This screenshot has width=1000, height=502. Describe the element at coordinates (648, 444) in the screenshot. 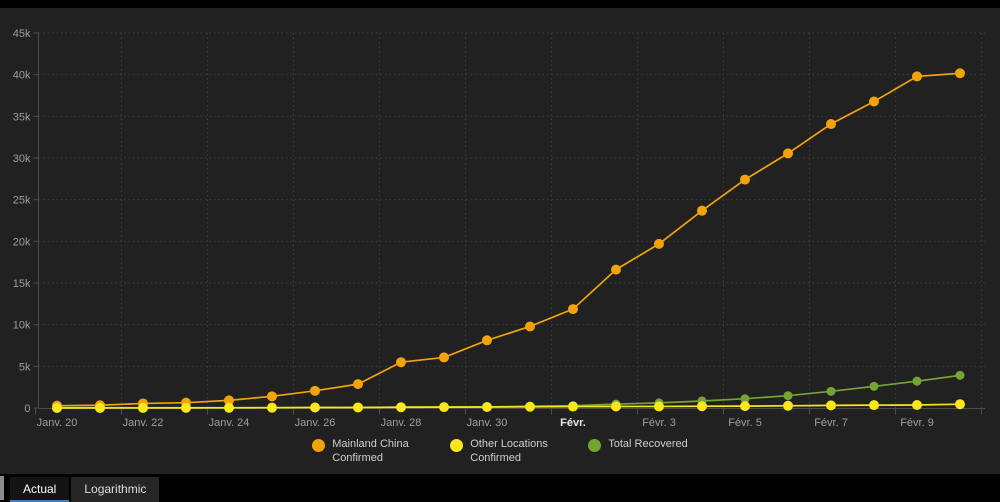

I see `legend-item-label: Total Recovered` at that location.